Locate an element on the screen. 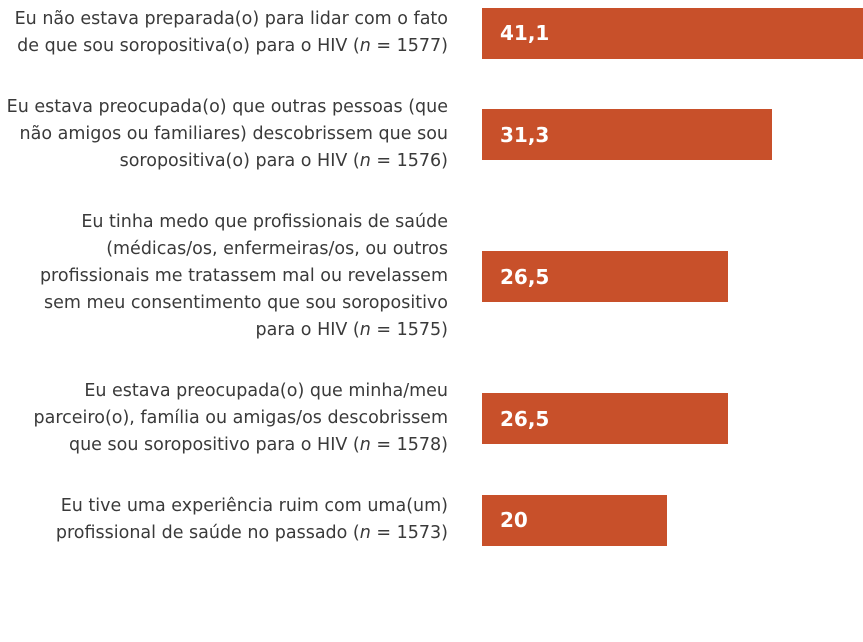 This screenshot has height=642, width=863. bar: 41,1 is located at coordinates (672, 33).